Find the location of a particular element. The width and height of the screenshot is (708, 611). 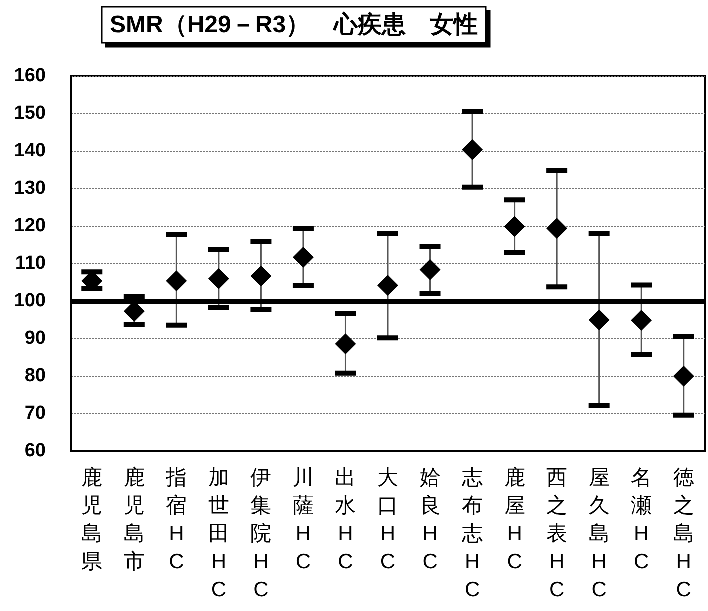

x-tick-label: 伊集院HC is located at coordinates (261, 534).